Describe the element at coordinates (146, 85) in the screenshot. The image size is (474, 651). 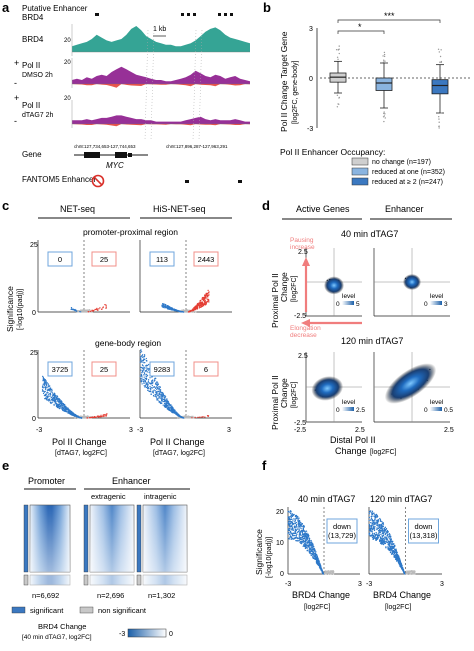
I see `track-break` at that location.